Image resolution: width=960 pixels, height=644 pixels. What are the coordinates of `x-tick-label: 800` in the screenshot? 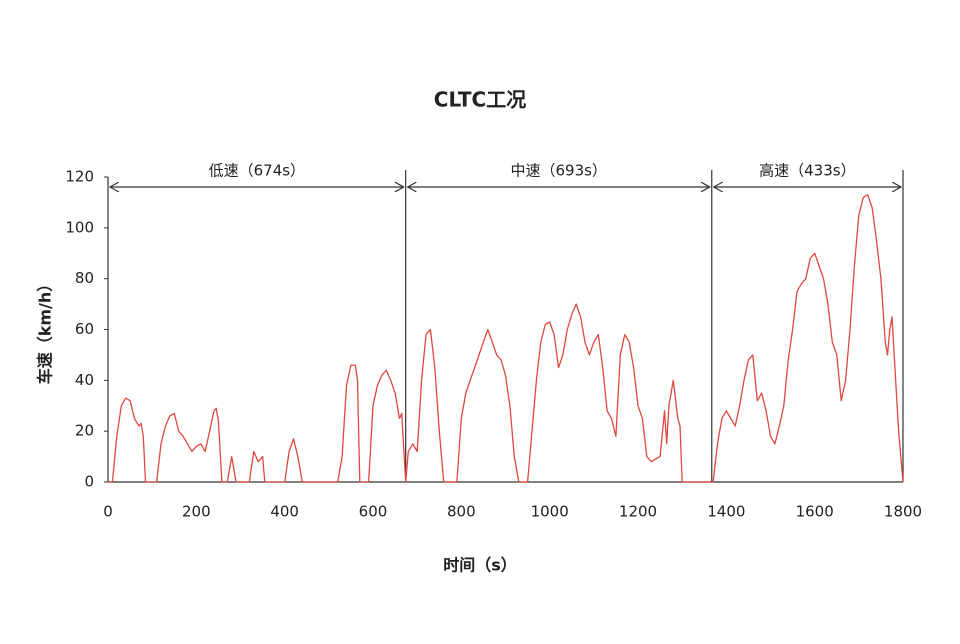 It's located at (461, 512).